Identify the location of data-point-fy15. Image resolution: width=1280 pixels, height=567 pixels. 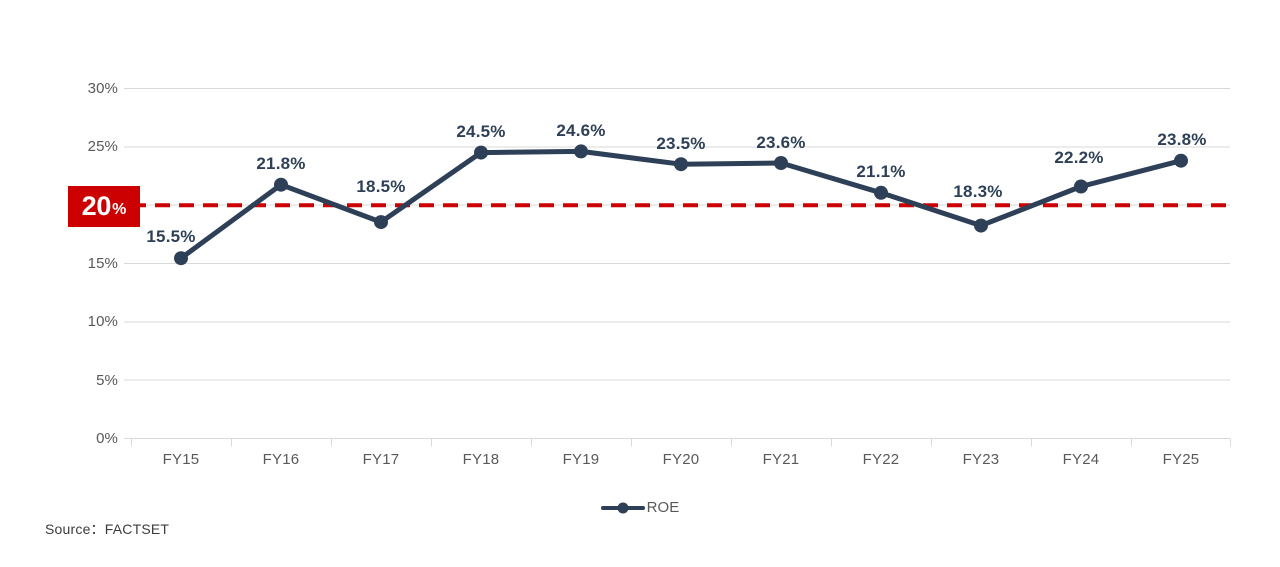
(181, 258).